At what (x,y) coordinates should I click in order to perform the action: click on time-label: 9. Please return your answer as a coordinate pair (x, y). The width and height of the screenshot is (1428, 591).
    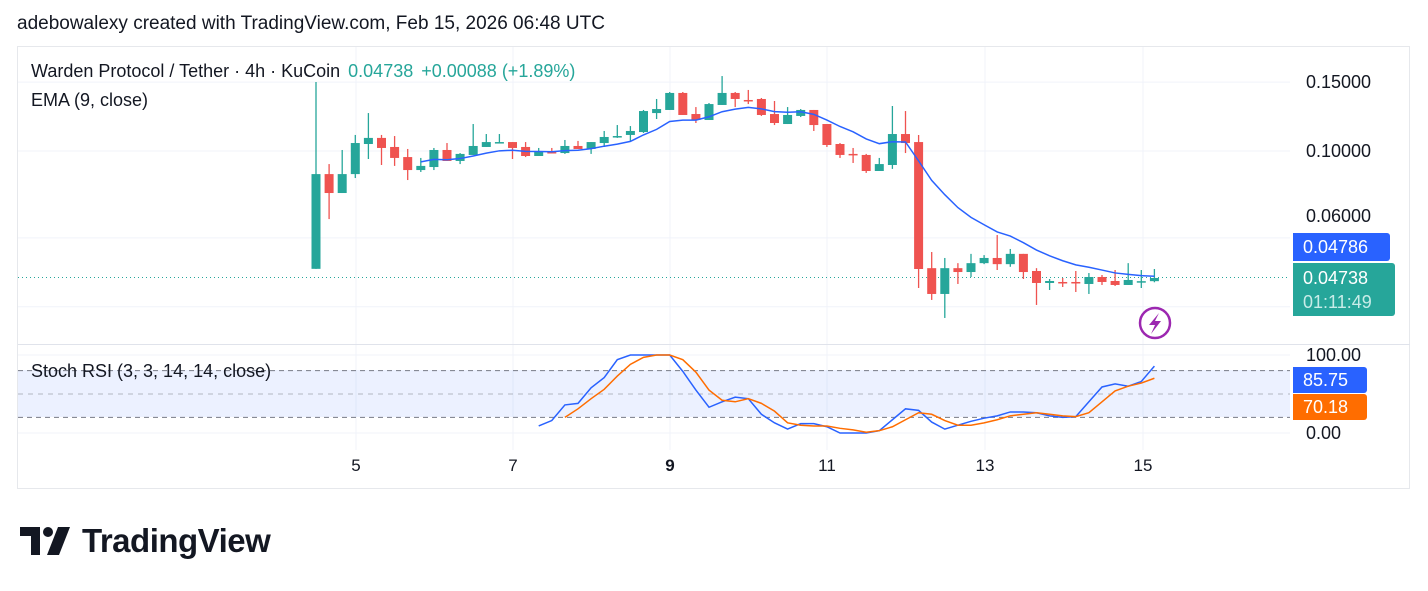
    Looking at the image, I should click on (670, 465).